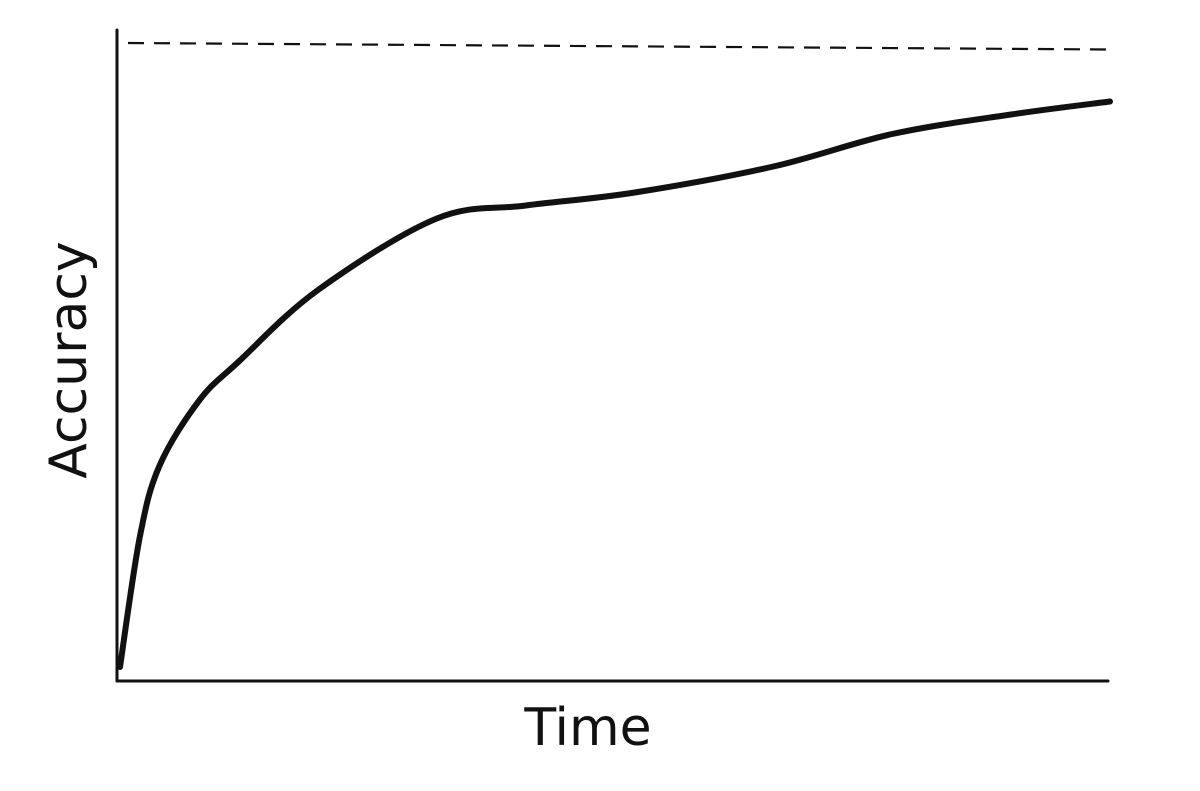 Image resolution: width=1200 pixels, height=791 pixels. I want to click on x-axis-label: Time, so click(587, 728).